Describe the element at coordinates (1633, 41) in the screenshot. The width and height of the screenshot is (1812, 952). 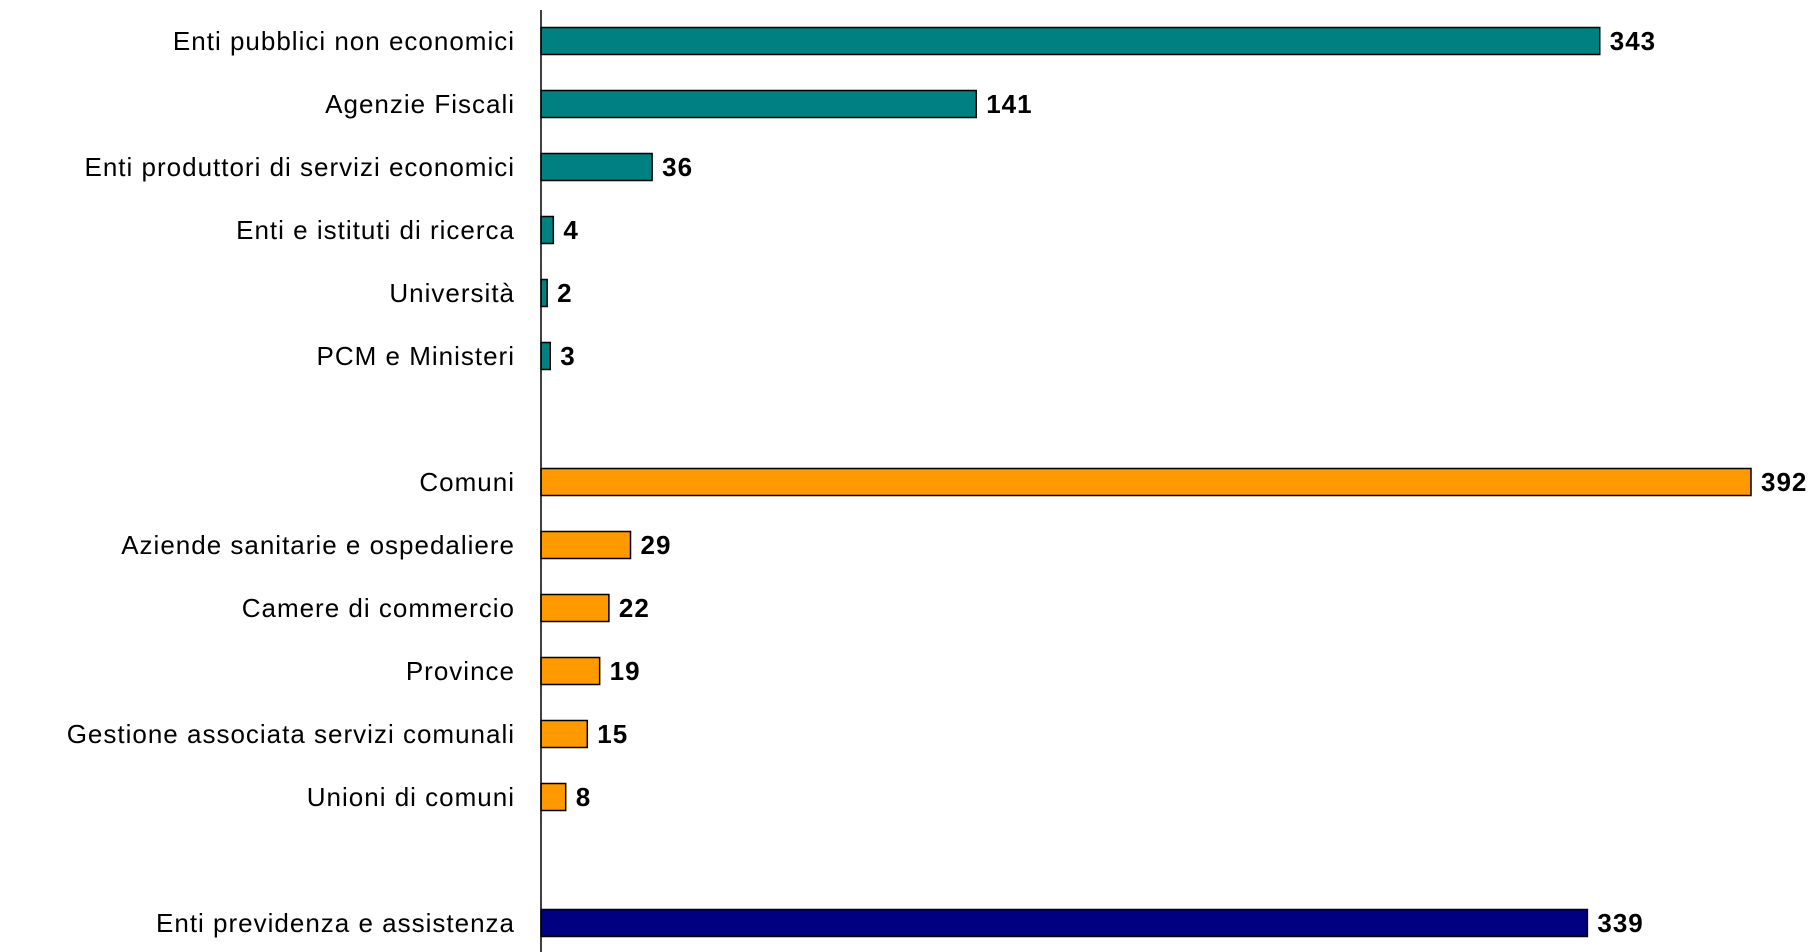
I see `value-label-enti-pubblici-non-economici: 343` at that location.